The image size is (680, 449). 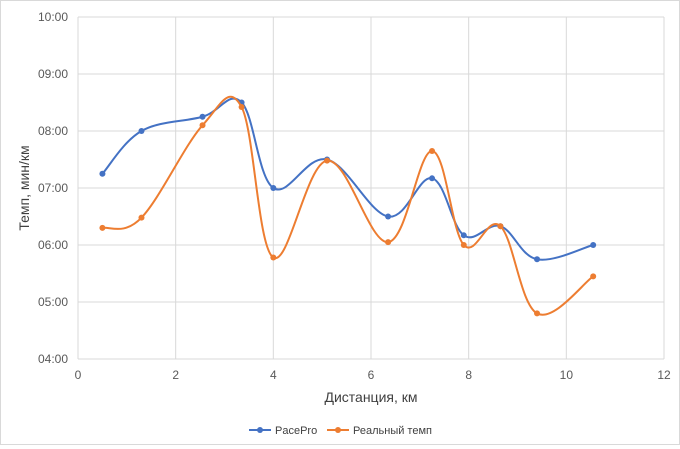 What do you see at coordinates (53, 359) in the screenshot?
I see `y-tick-label: 04:00` at bounding box center [53, 359].